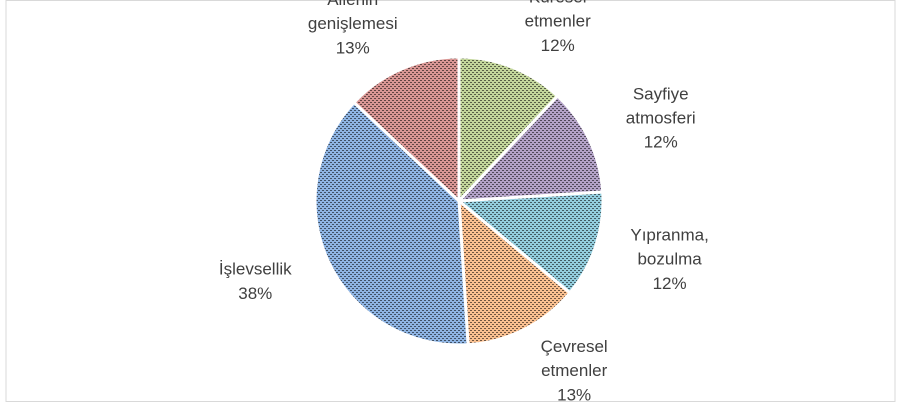  I want to click on slice-label: Küresel etmenler, so click(558, 15).